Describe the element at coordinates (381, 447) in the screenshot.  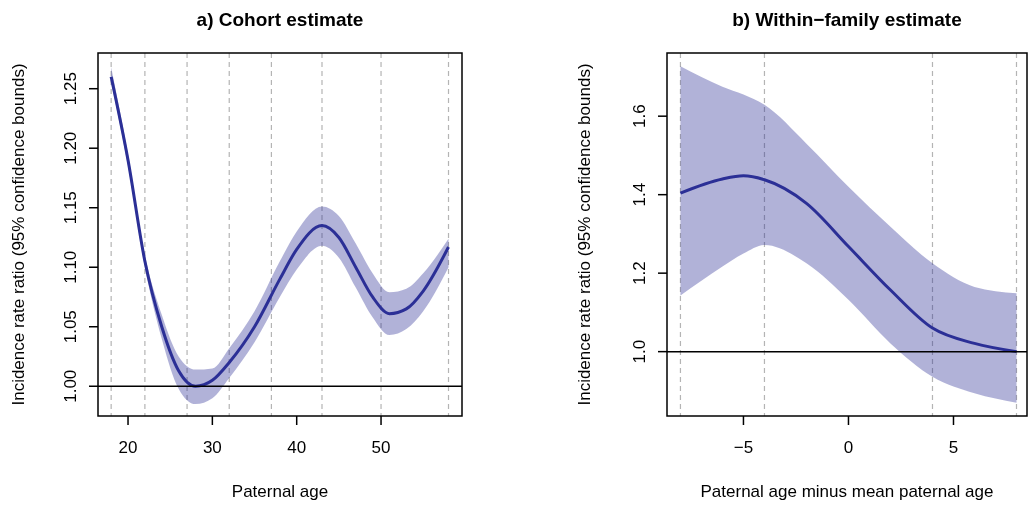
I see `x-tick-label: 50` at that location.